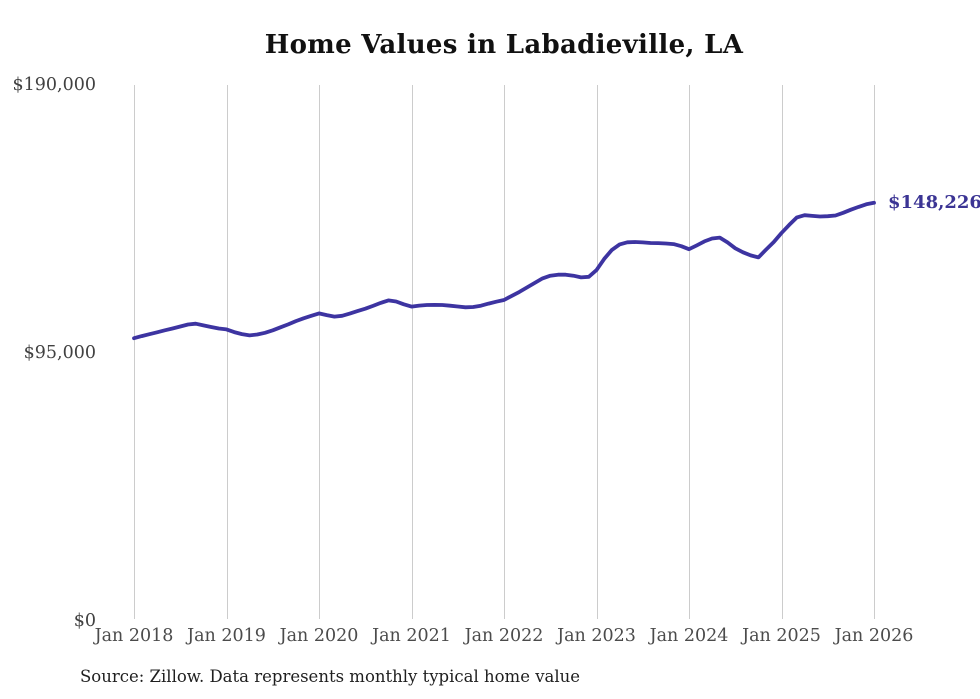  I want to click on x-tick-label: Jan 2024, so click(689, 636).